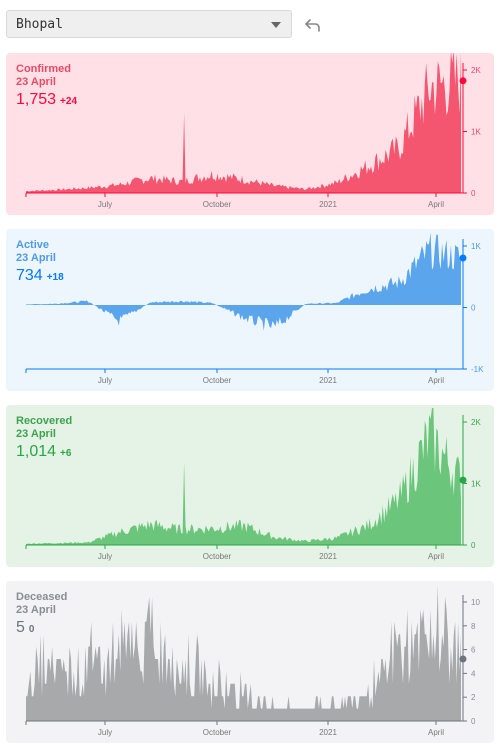  What do you see at coordinates (276, 25) in the screenshot?
I see `chevron-down-icon` at bounding box center [276, 25].